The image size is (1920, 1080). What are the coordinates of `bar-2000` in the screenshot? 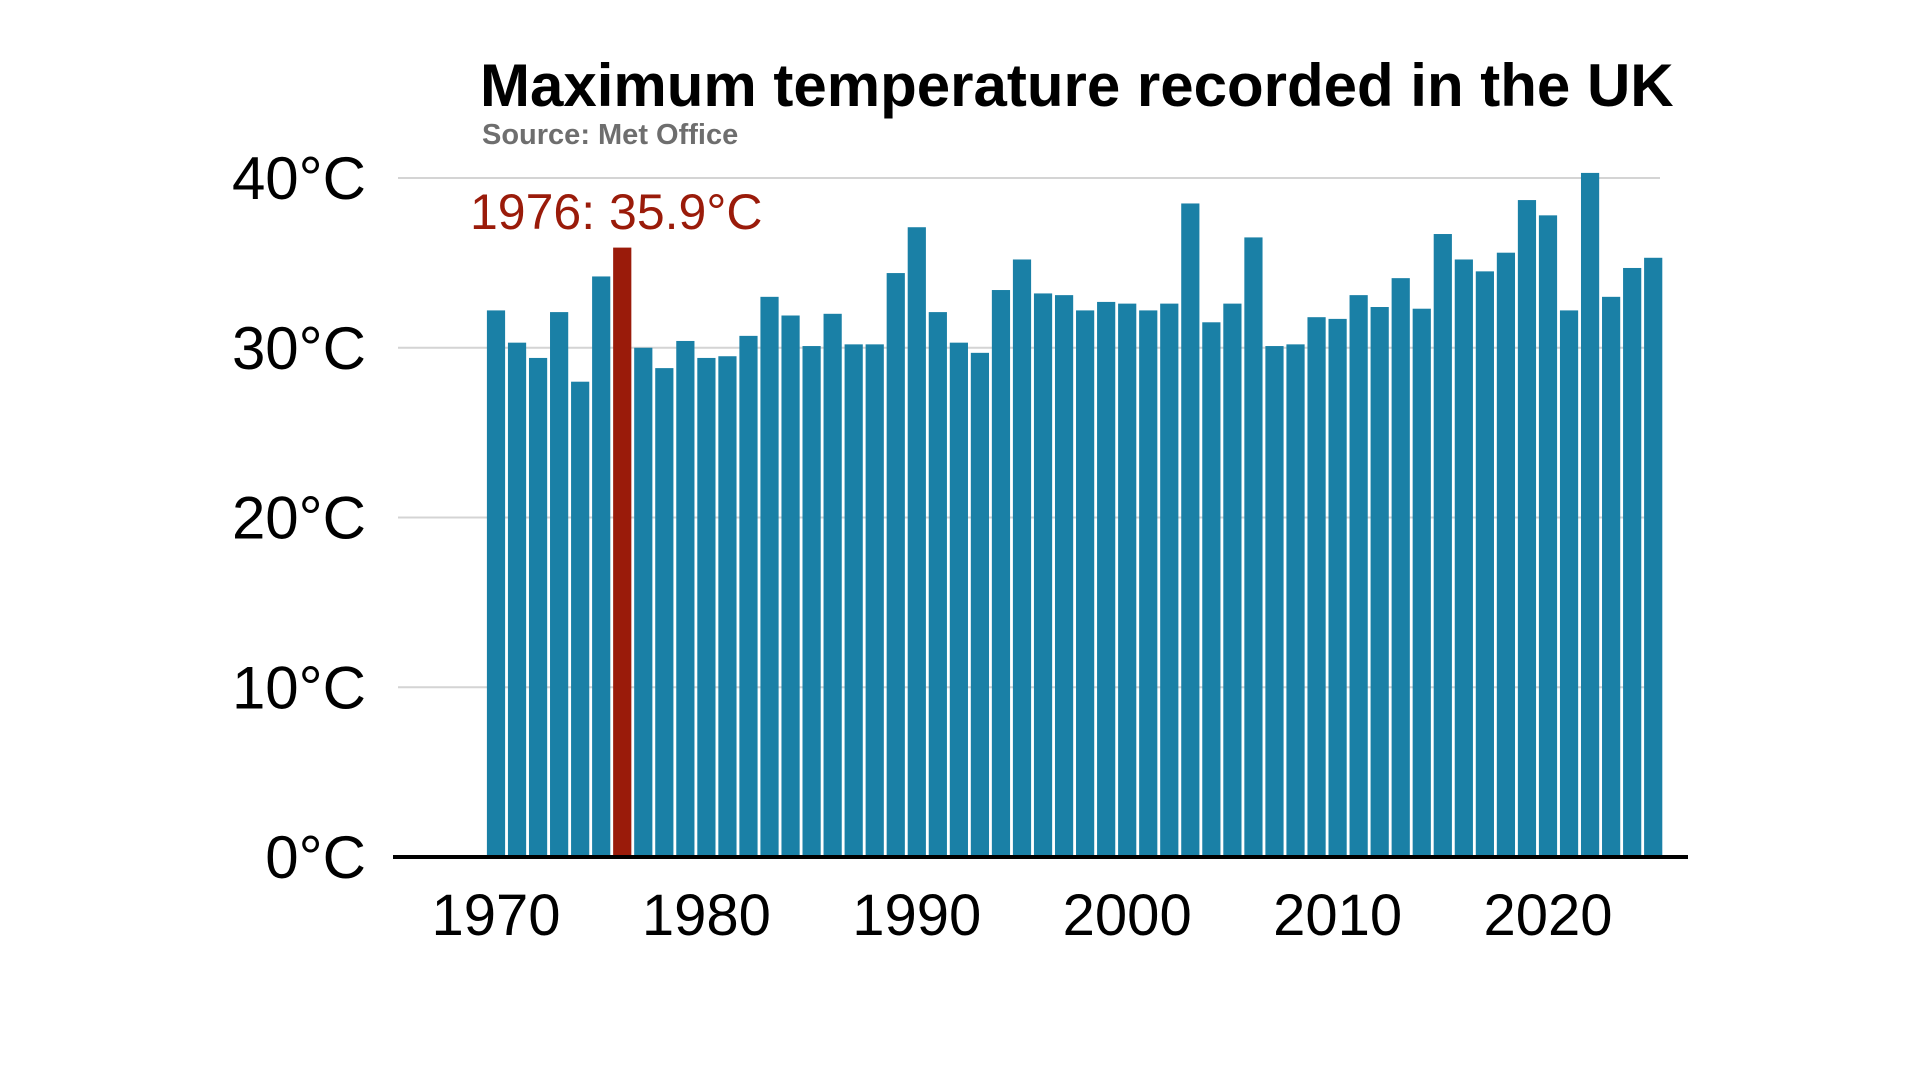 It's located at (1127, 580).